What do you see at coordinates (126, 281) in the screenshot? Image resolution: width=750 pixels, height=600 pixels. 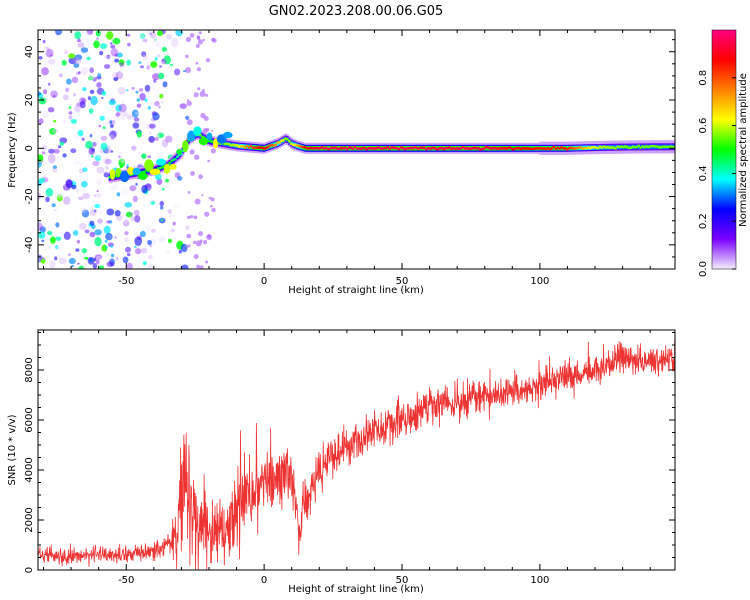 I see `x-tick-label: -50` at bounding box center [126, 281].